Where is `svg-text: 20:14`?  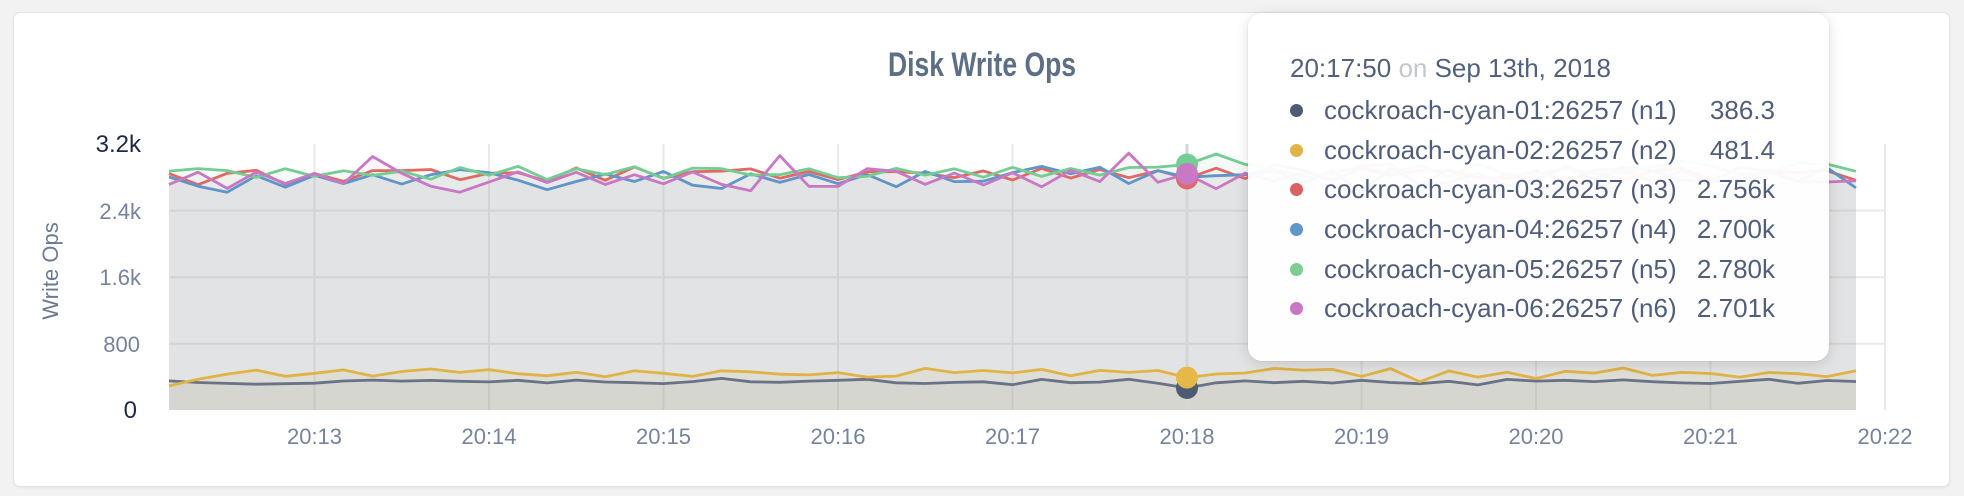 svg-text: 20:14 is located at coordinates (488, 436).